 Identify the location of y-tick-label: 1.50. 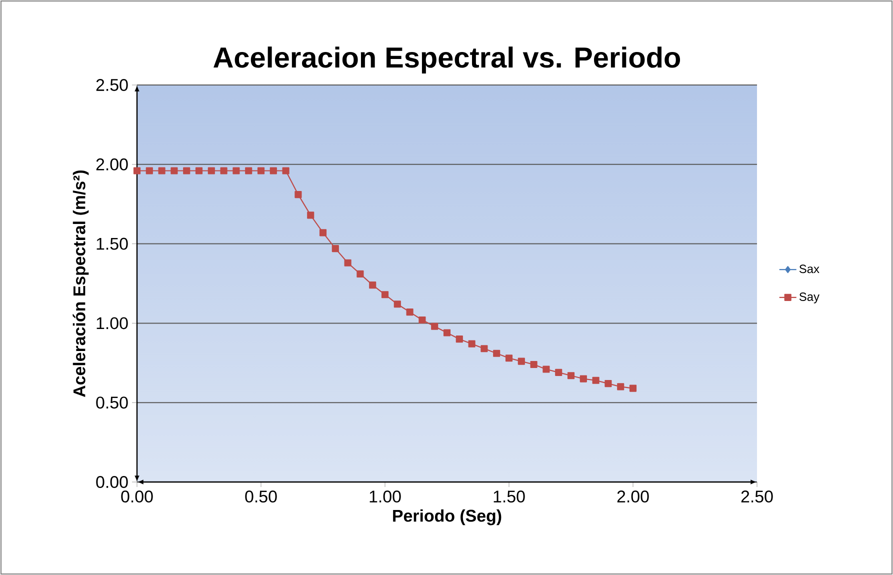
(112, 244).